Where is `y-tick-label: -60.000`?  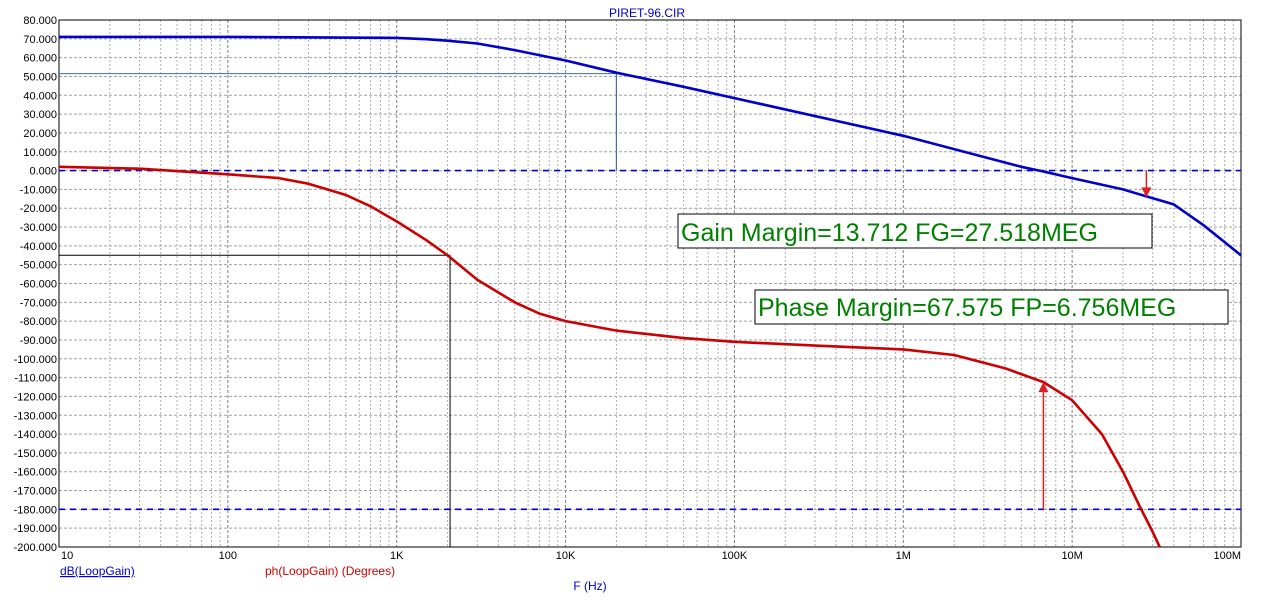
y-tick-label: -60.000 is located at coordinates (38, 285).